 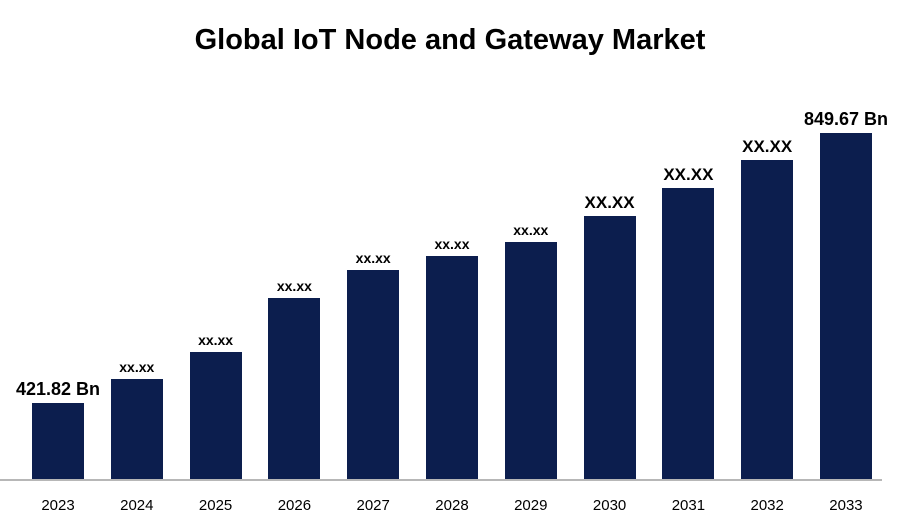 What do you see at coordinates (58, 389) in the screenshot?
I see `bar-value-label: 421.82 Bn` at bounding box center [58, 389].